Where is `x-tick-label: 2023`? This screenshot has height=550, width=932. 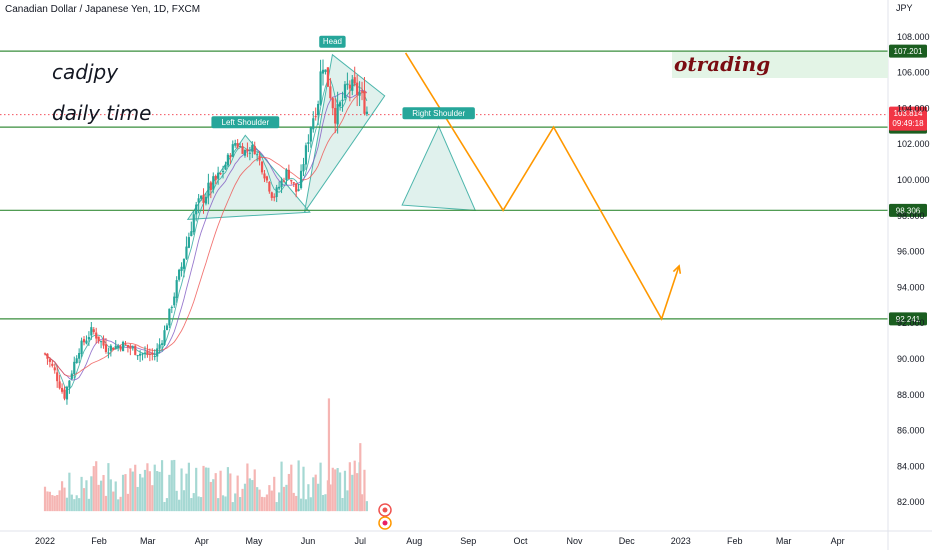
x-tick-label: 2023 is located at coordinates (681, 541).